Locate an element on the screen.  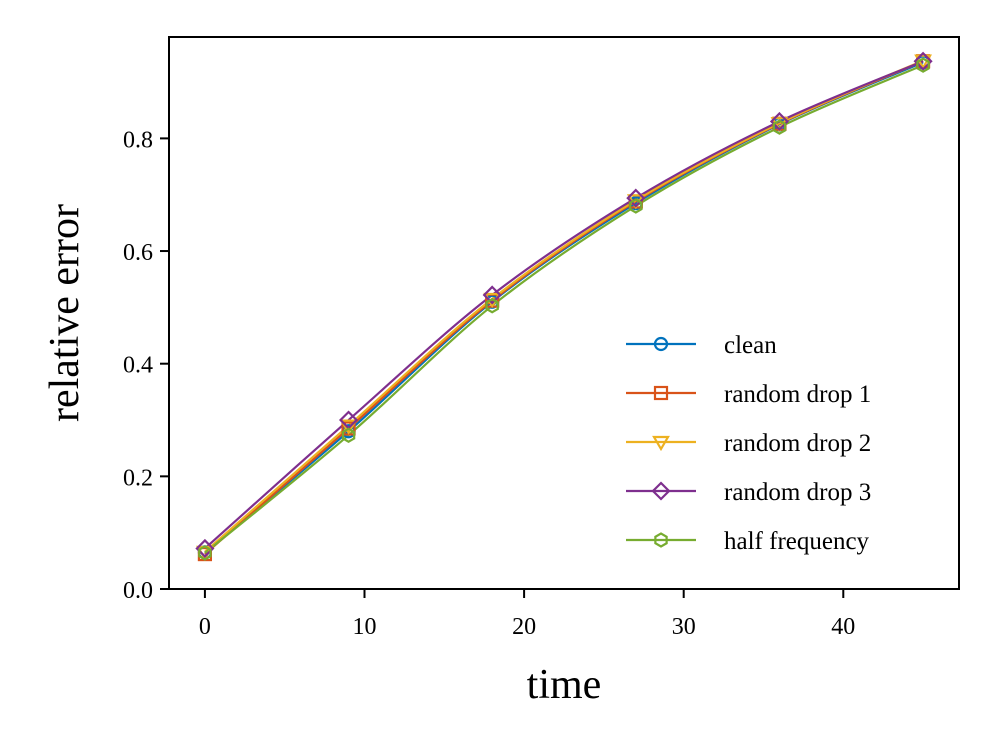
x-tick-label: 40 is located at coordinates (843, 627).